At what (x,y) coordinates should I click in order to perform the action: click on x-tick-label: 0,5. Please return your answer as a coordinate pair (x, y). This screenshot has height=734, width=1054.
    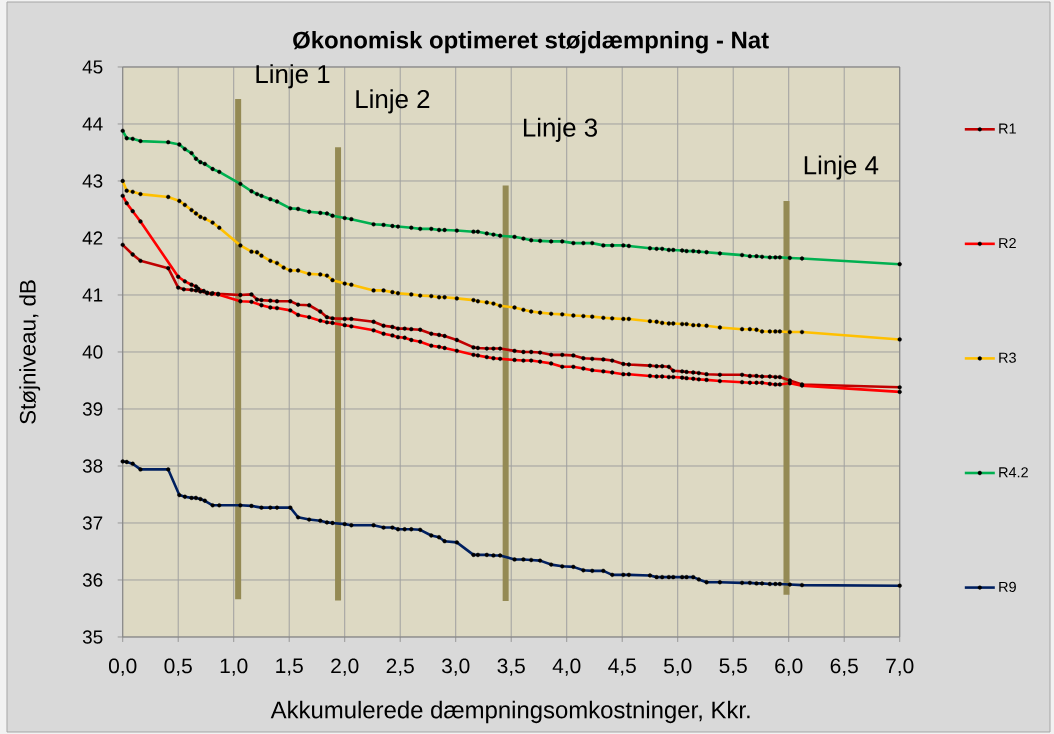
    Looking at the image, I should click on (178, 667).